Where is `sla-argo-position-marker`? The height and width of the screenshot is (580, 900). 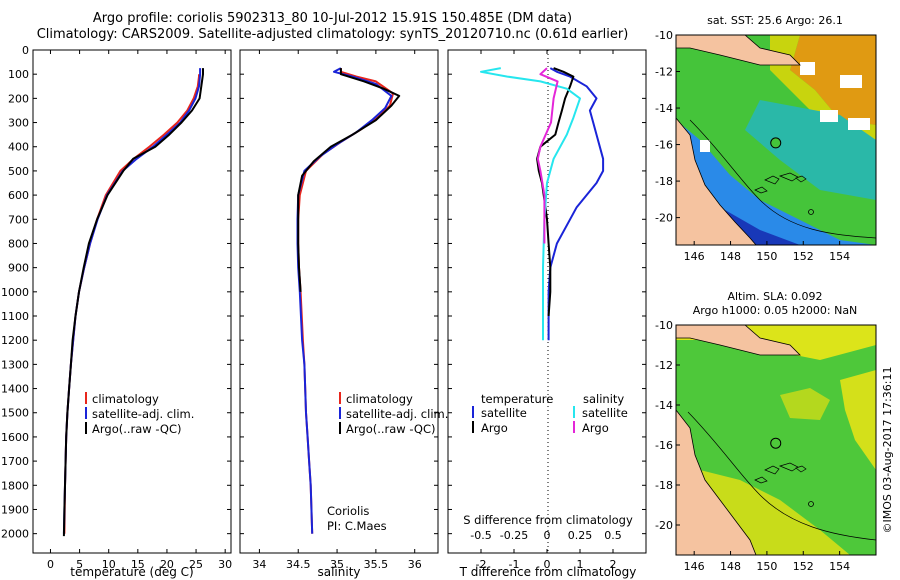
sla-argo-position-marker is located at coordinates (776, 443).